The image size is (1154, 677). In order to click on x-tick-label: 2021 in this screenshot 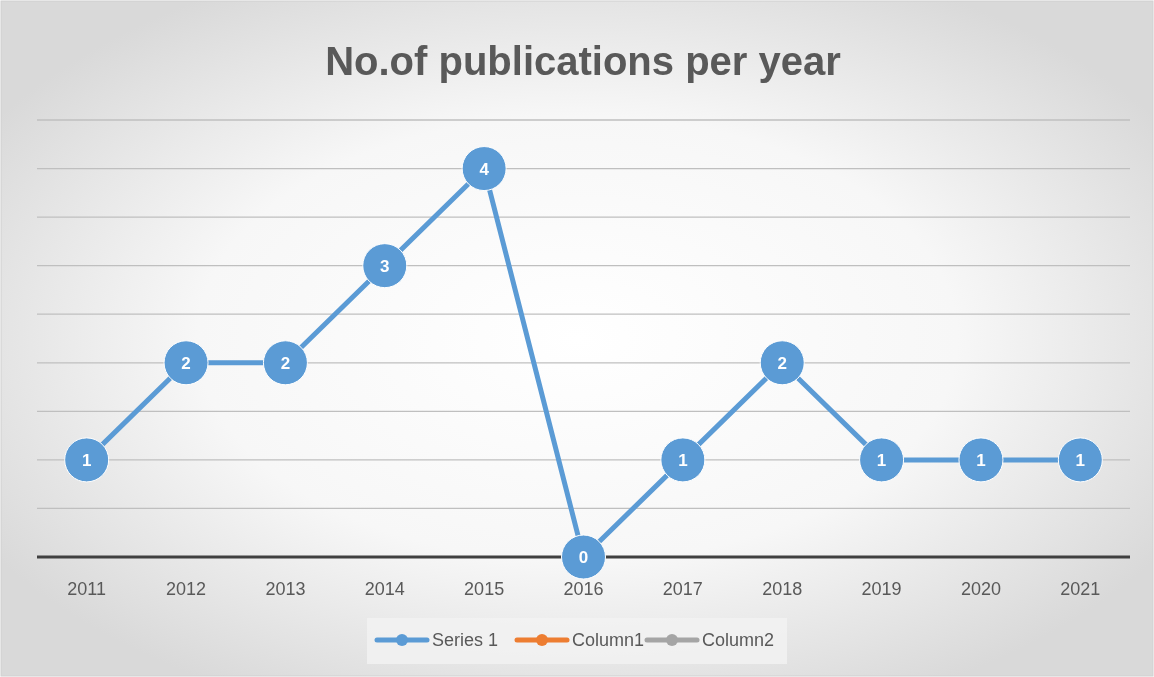, I will do `click(1080, 589)`.